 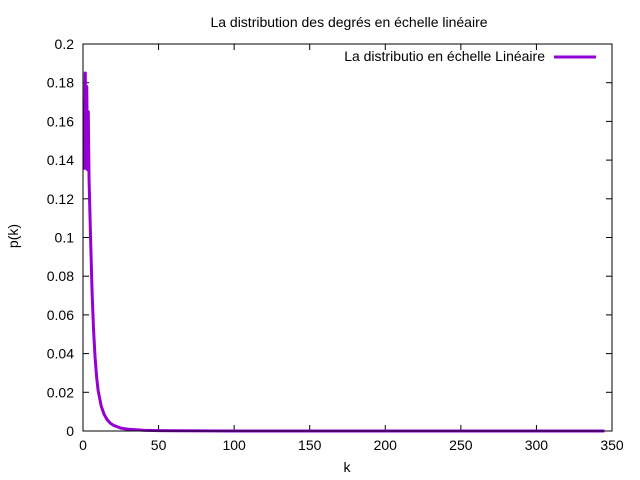 I want to click on y-tick-label: 0.12, so click(x=60, y=199).